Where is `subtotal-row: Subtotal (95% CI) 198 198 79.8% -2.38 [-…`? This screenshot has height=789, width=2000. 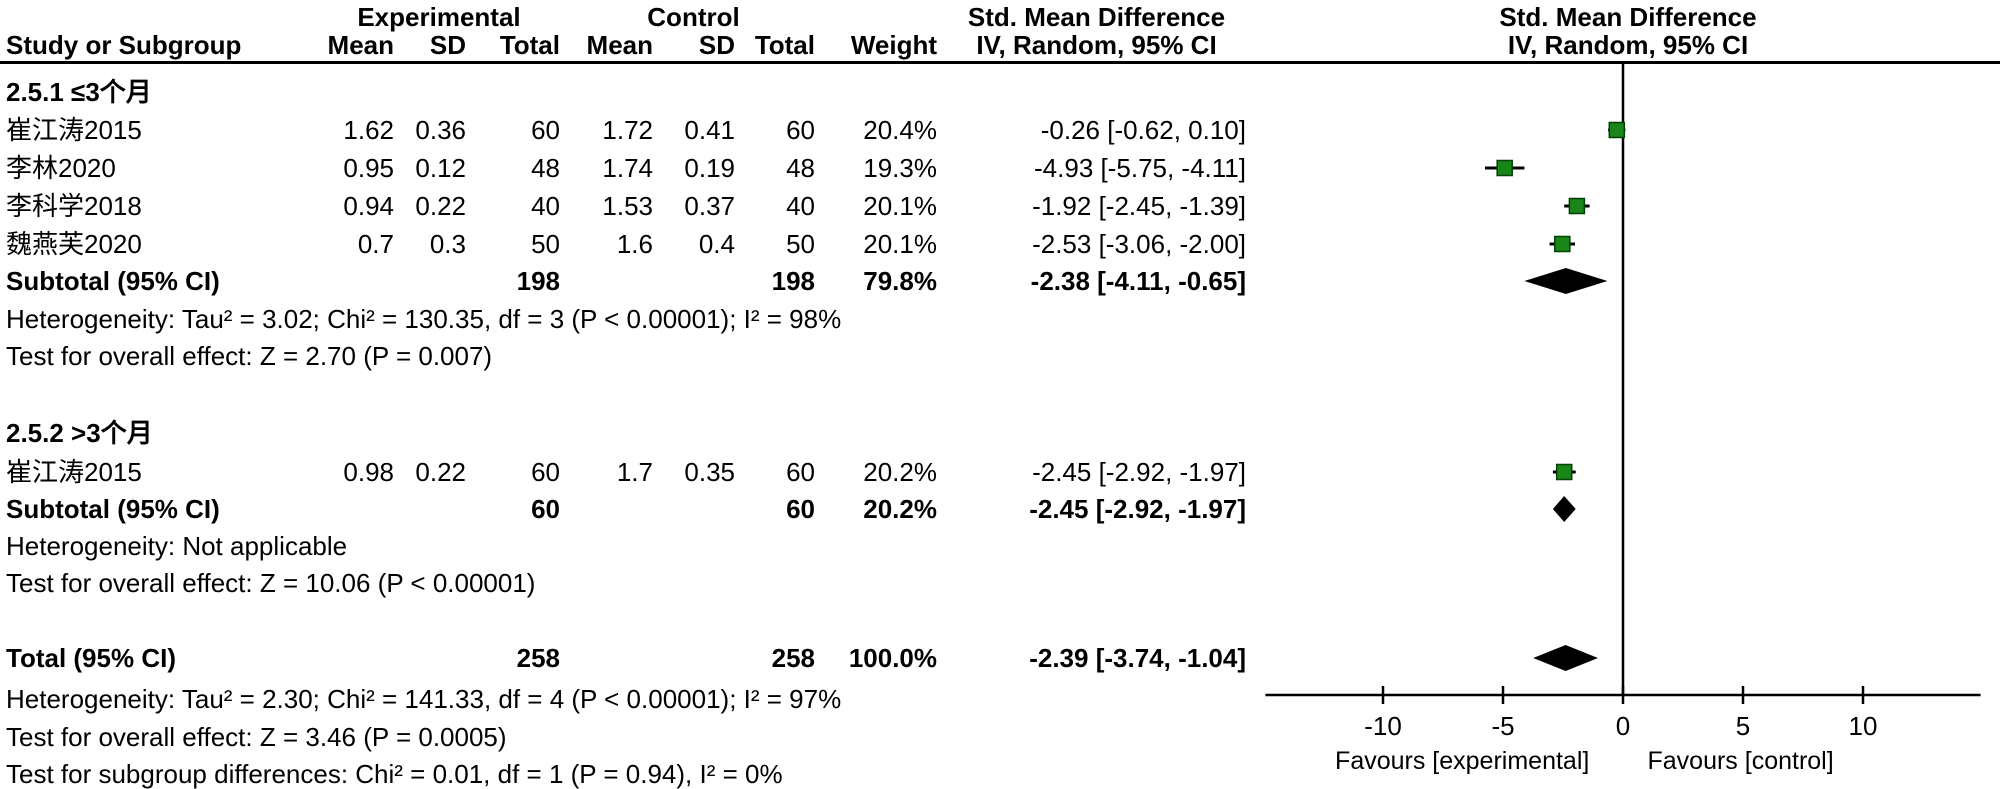 subtotal-row: Subtotal (95% CI) 198 198 79.8% -2.38 [-… is located at coordinates (625, 281).